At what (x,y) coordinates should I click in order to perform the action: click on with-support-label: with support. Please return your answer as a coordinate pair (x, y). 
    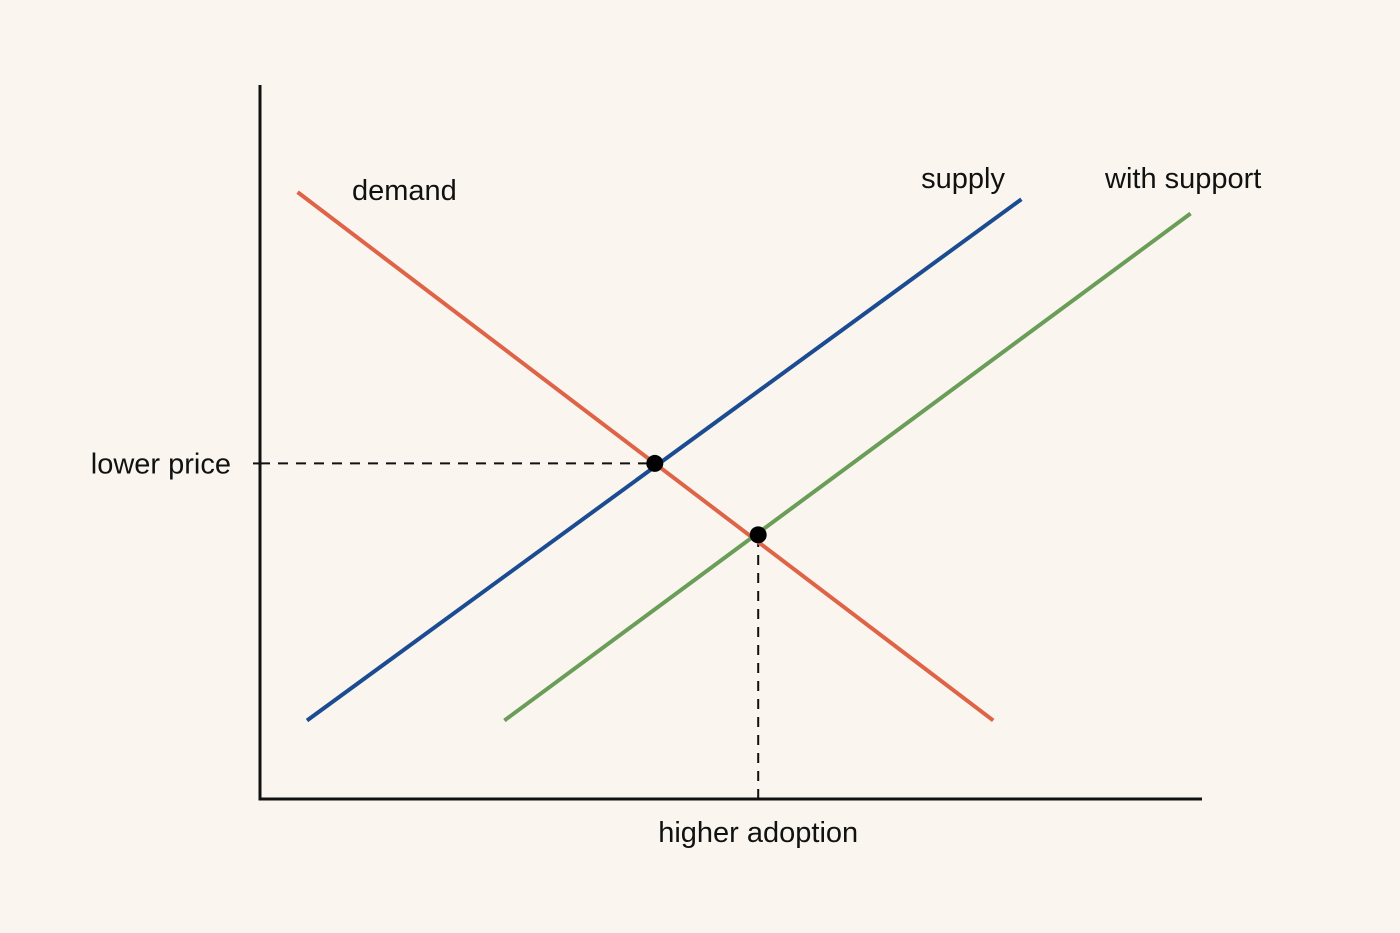
    Looking at the image, I should click on (1182, 179).